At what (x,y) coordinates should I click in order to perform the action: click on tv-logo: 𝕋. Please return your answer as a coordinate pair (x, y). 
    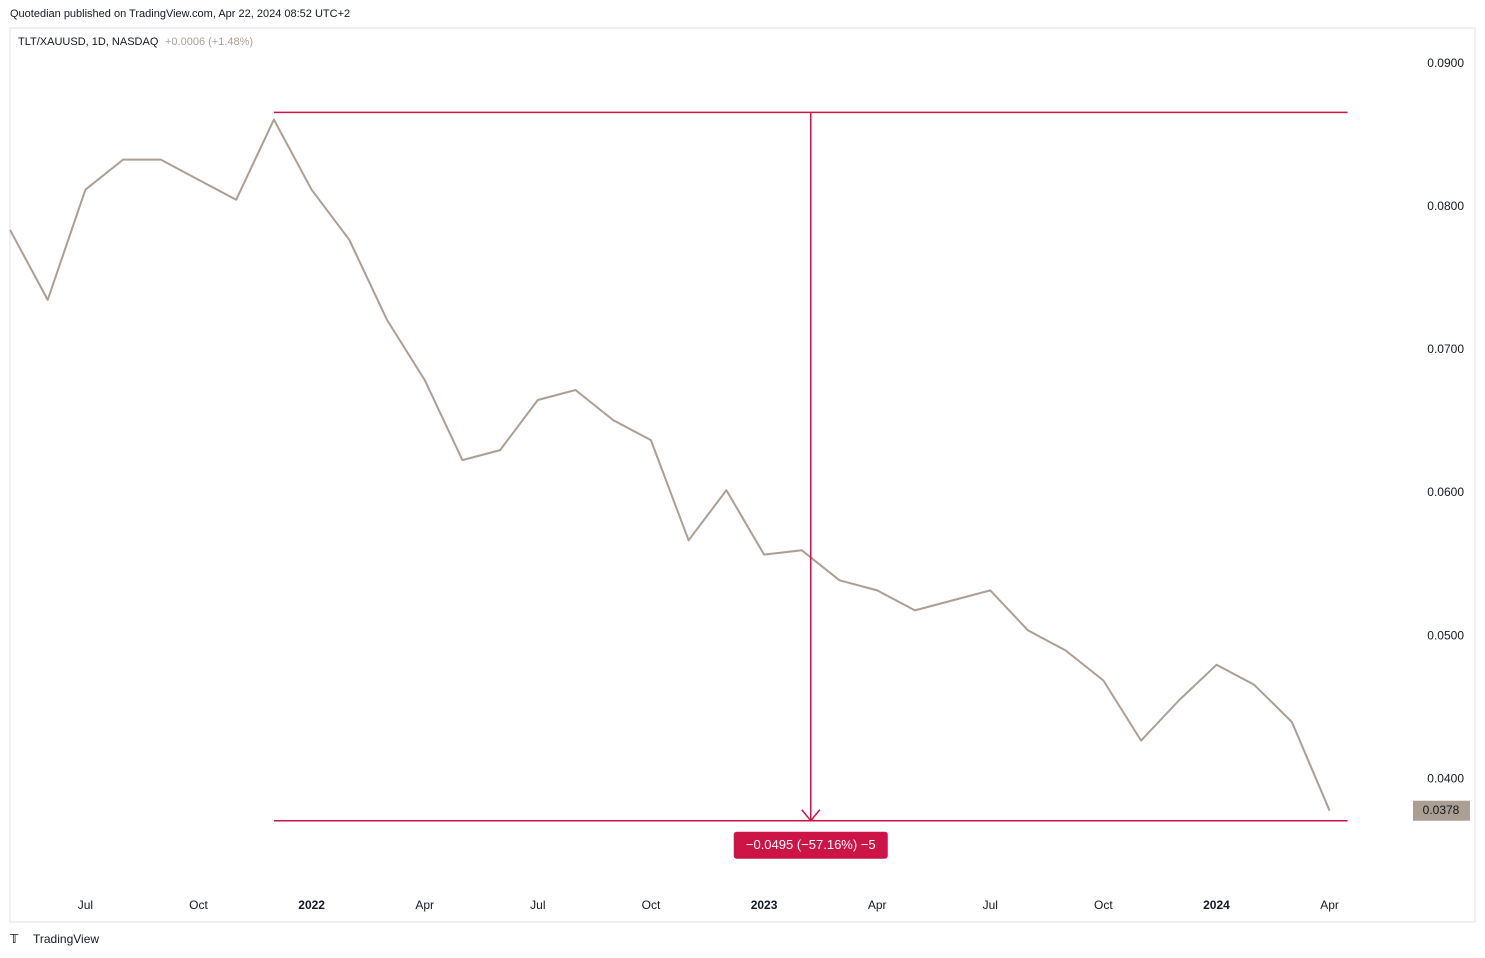
    Looking at the image, I should click on (14, 939).